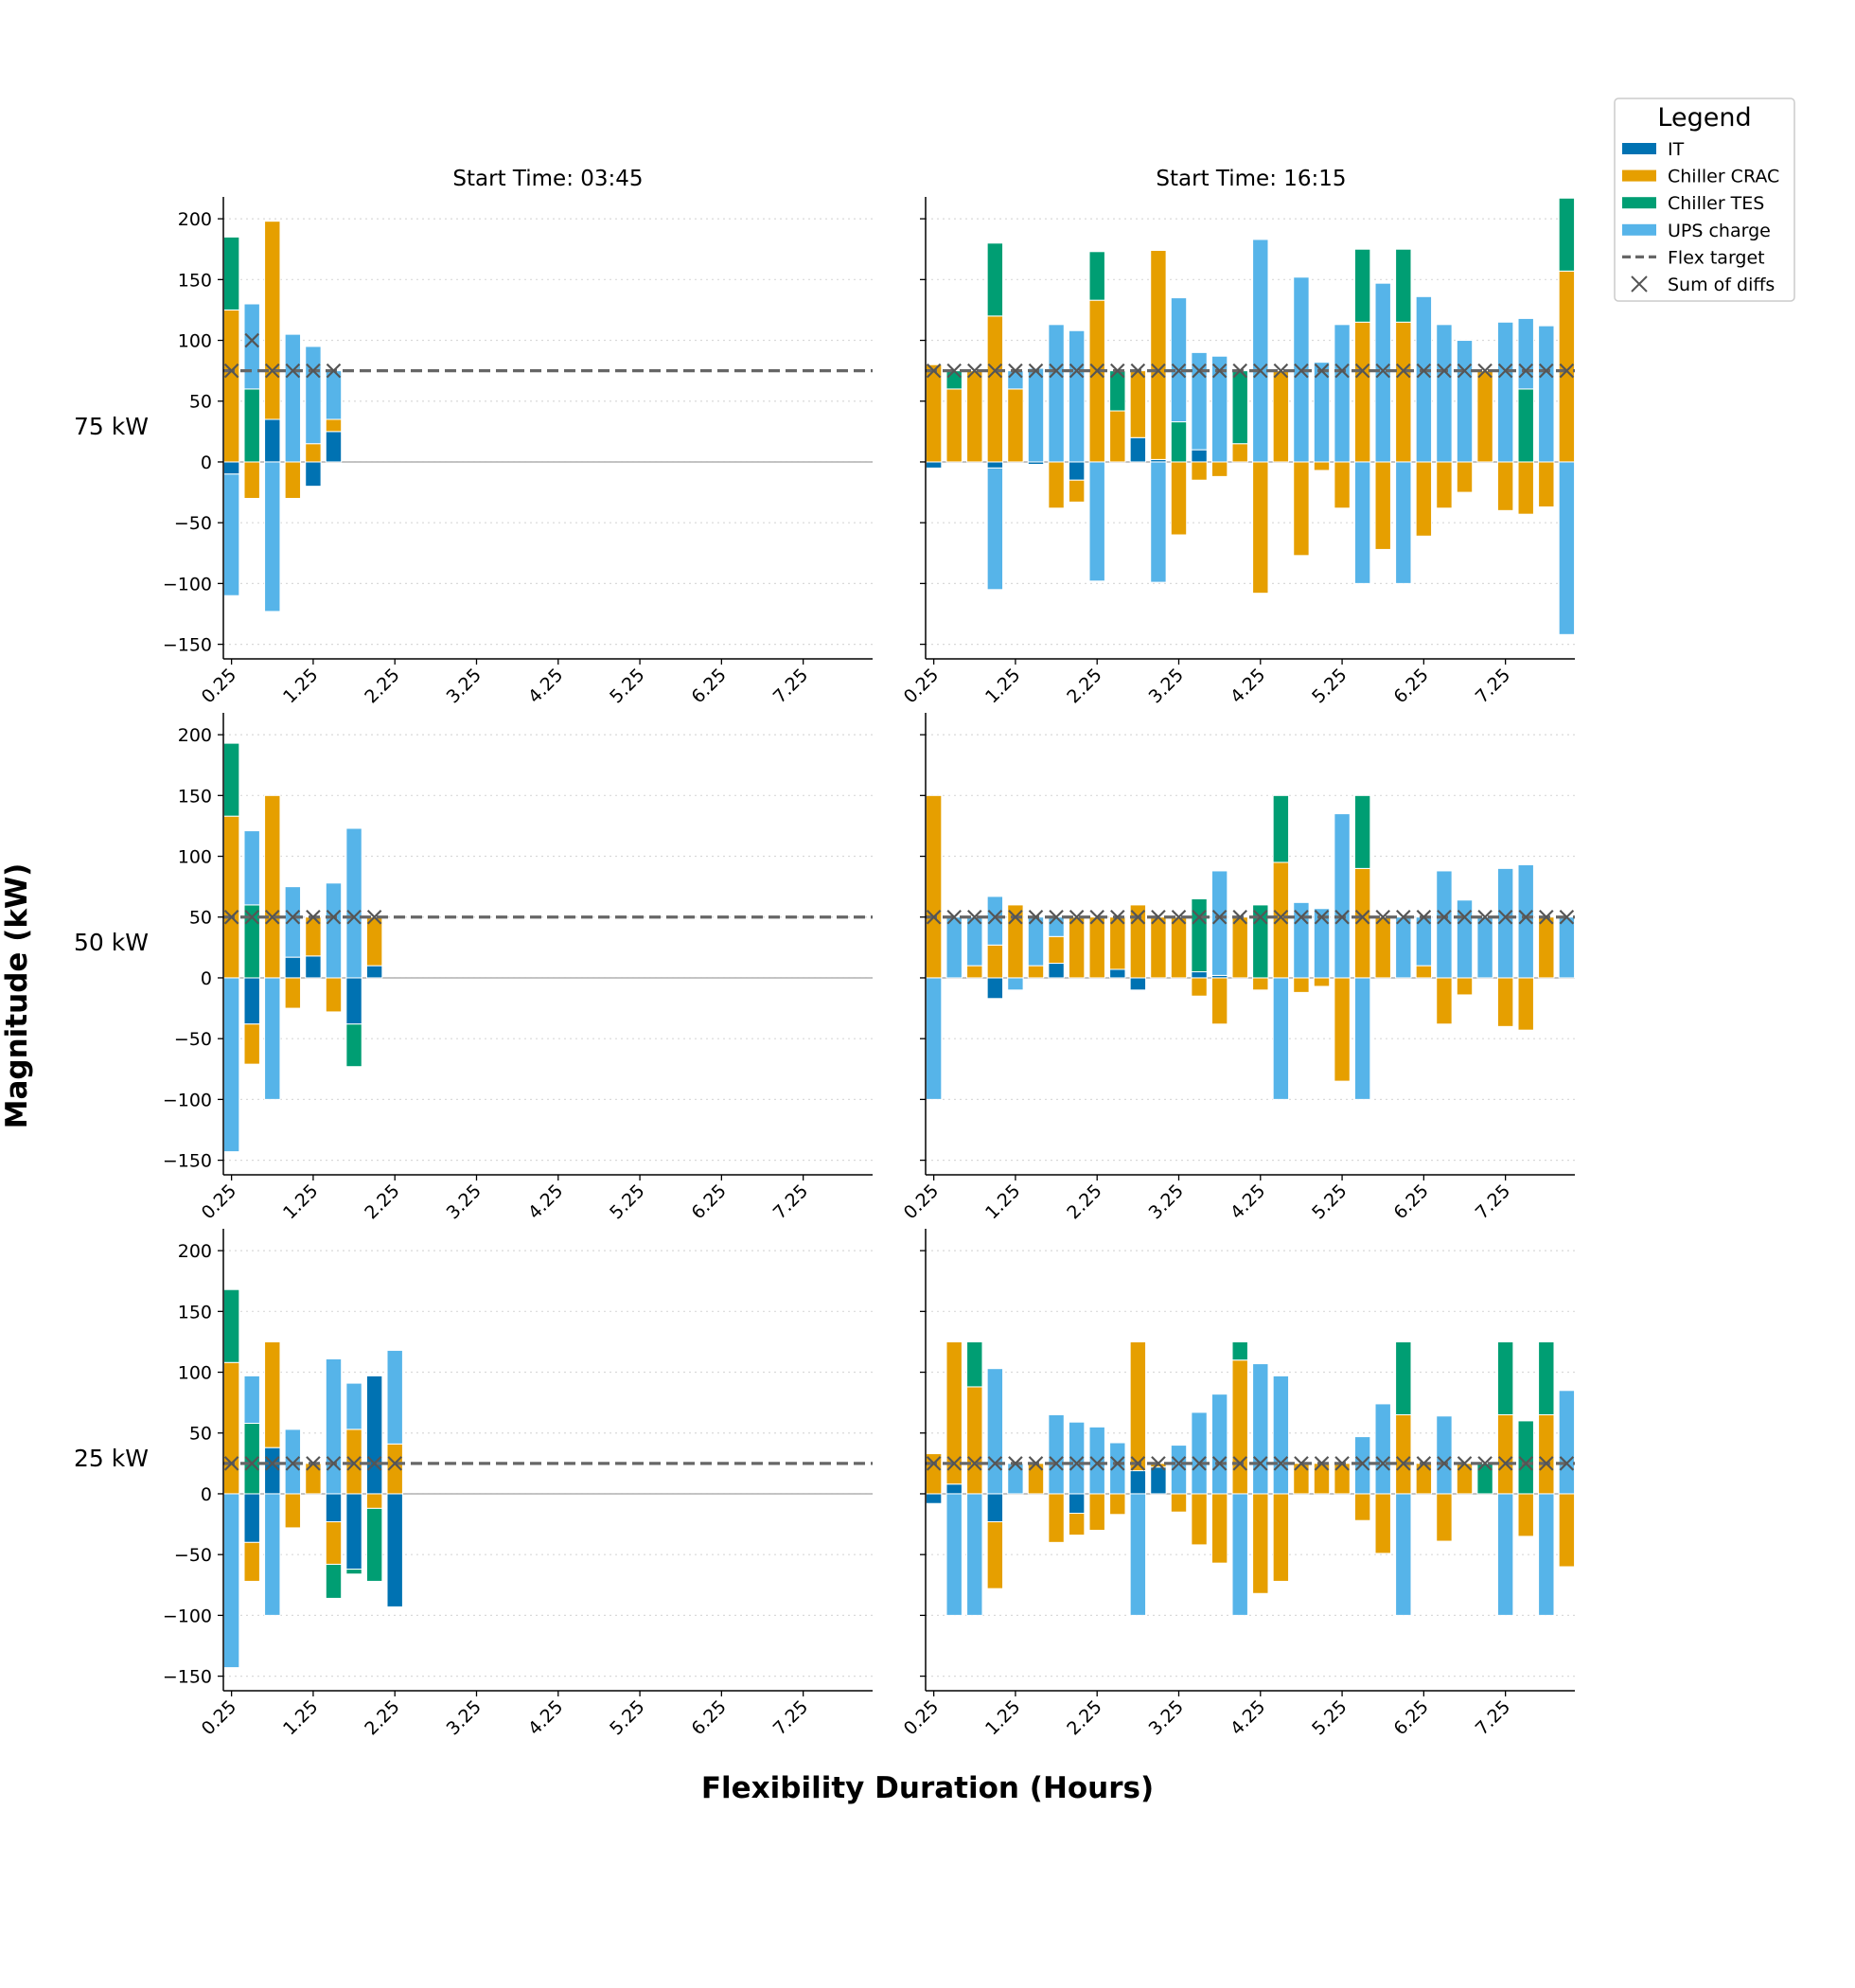 Image resolution: width=1855 pixels, height=1988 pixels. Describe the element at coordinates (1199, 456) in the screenshot. I see `bar-it-r0-c1-x3.5` at that location.